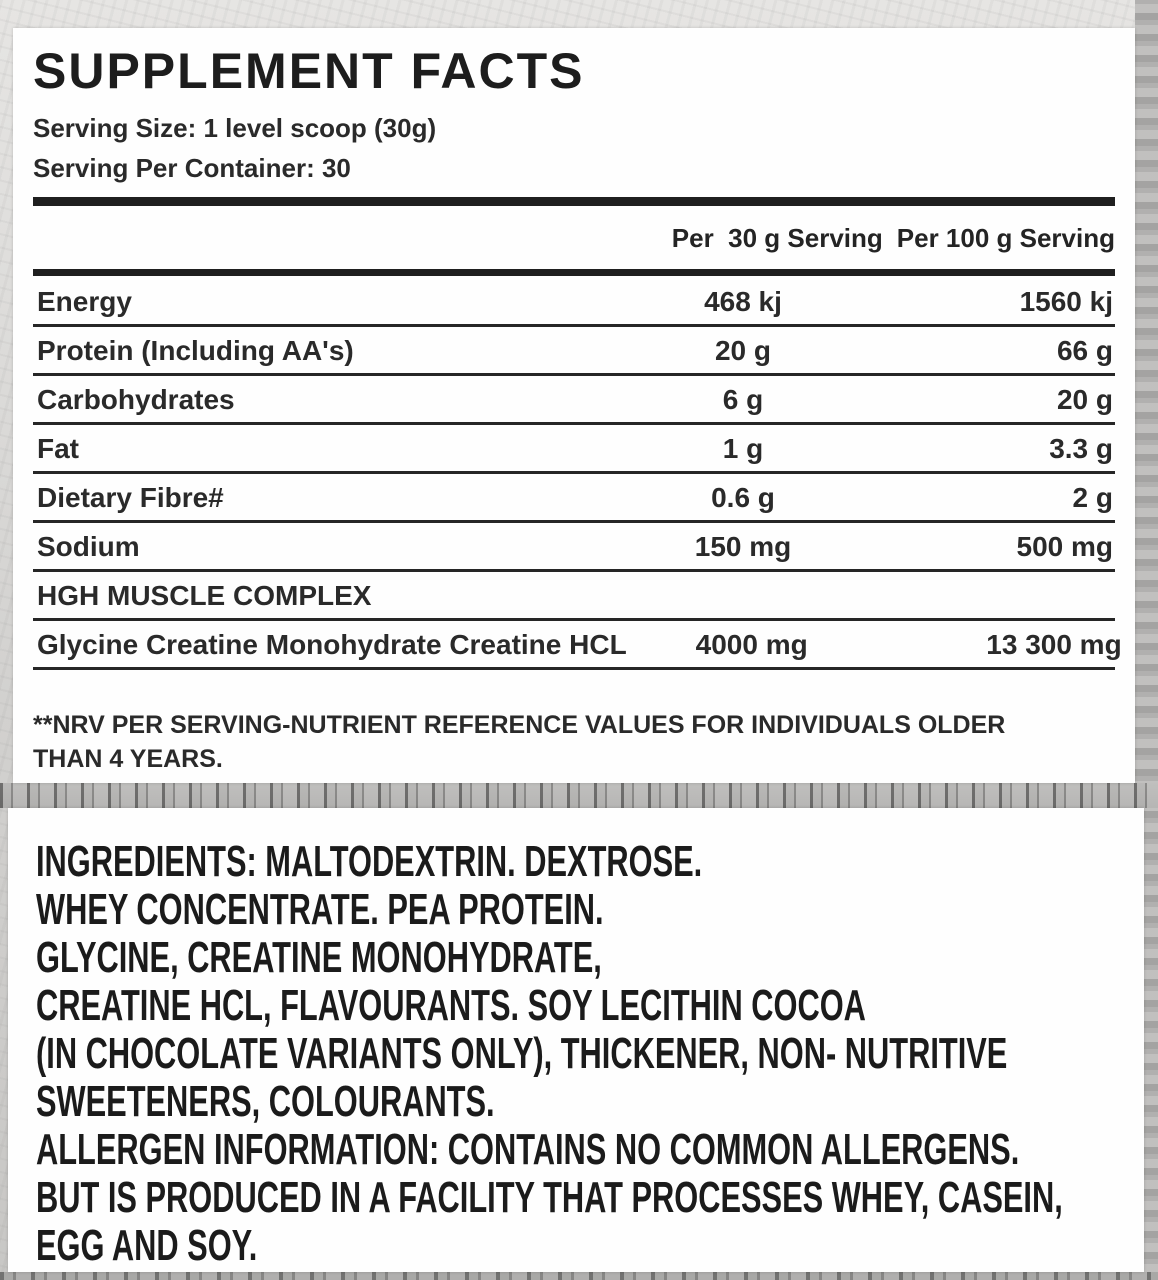  I want to click on nutrient-name: Sodium, so click(88, 546).